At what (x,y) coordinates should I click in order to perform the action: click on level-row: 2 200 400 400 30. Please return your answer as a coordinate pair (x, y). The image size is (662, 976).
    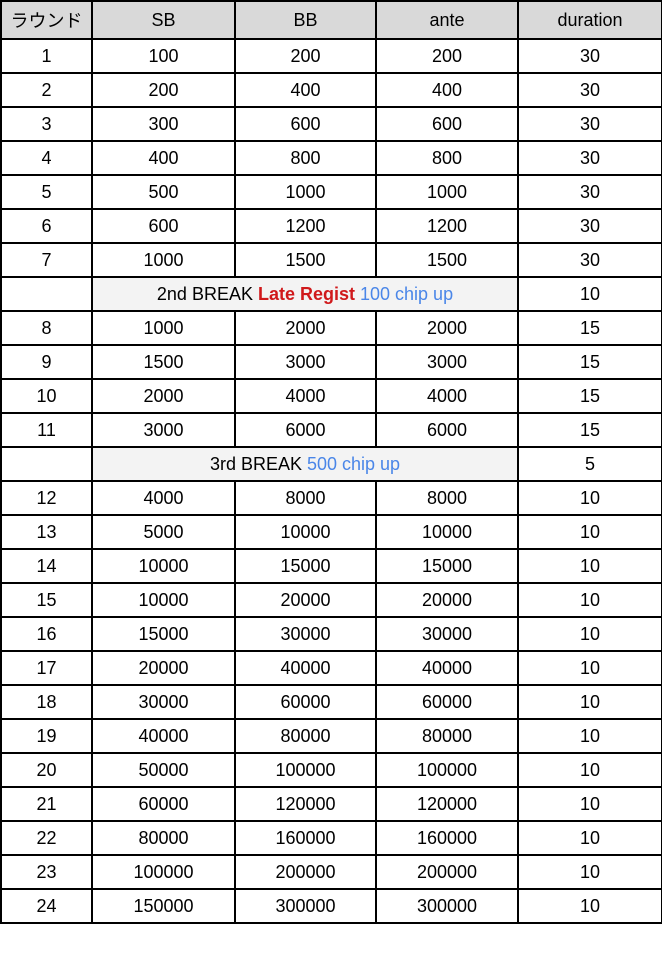
    Looking at the image, I should click on (331, 90).